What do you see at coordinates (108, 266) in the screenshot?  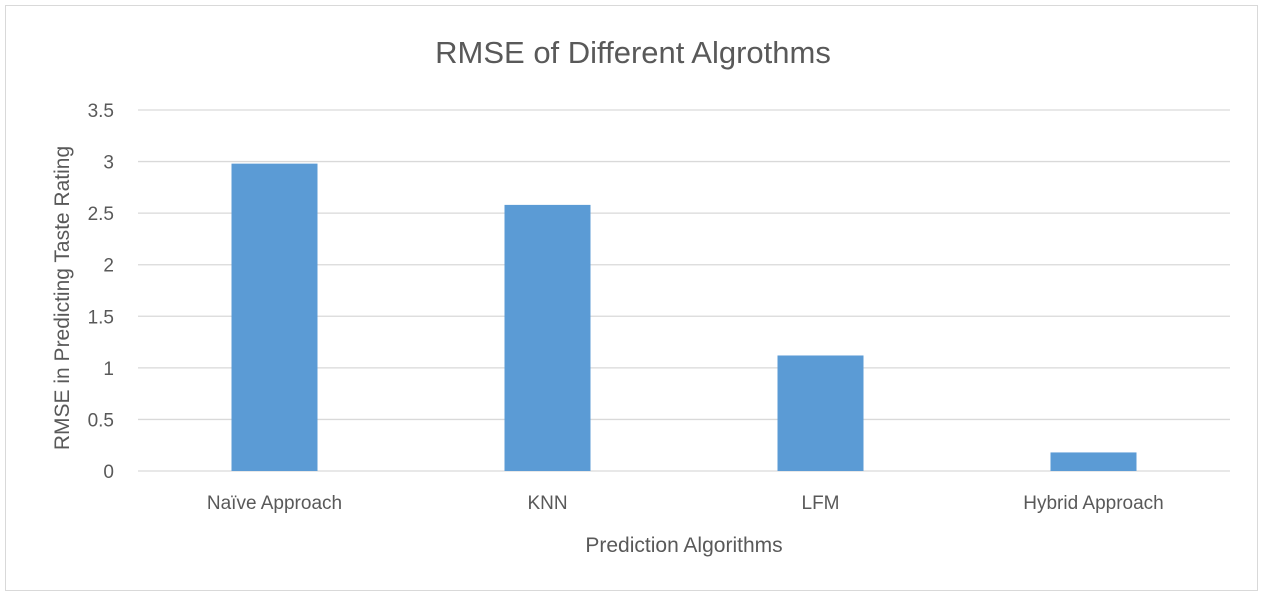 I see `y-tick-label: 2` at bounding box center [108, 266].